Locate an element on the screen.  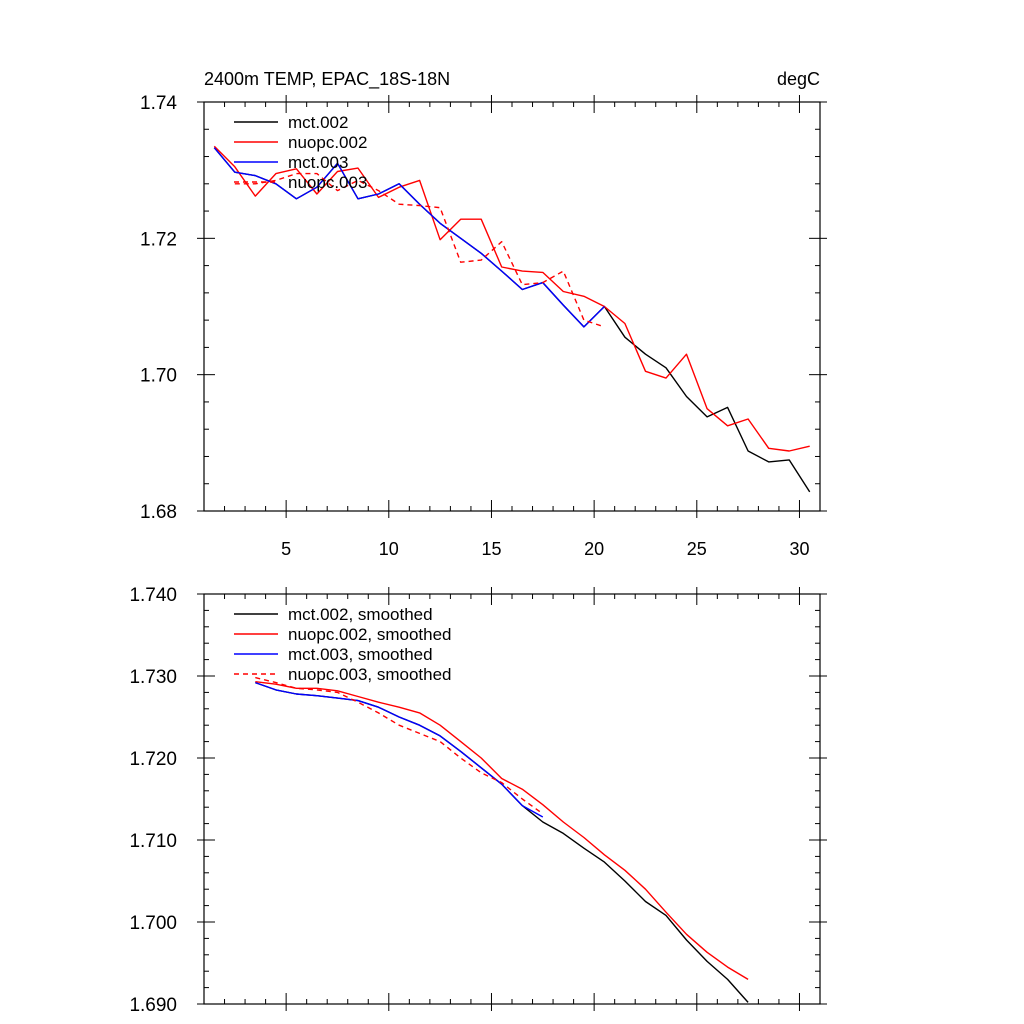
x-tick-label: 5 is located at coordinates (286, 549).